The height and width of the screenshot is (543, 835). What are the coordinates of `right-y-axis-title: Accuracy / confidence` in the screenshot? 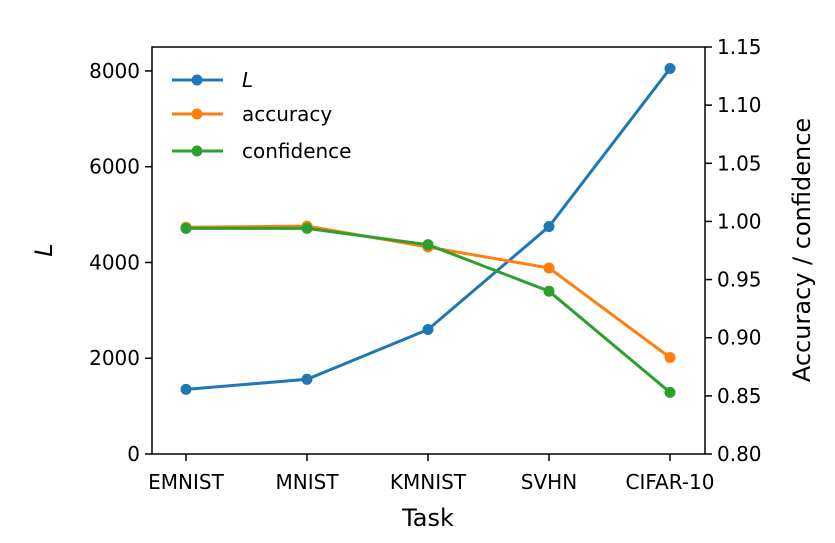 It's located at (802, 250).